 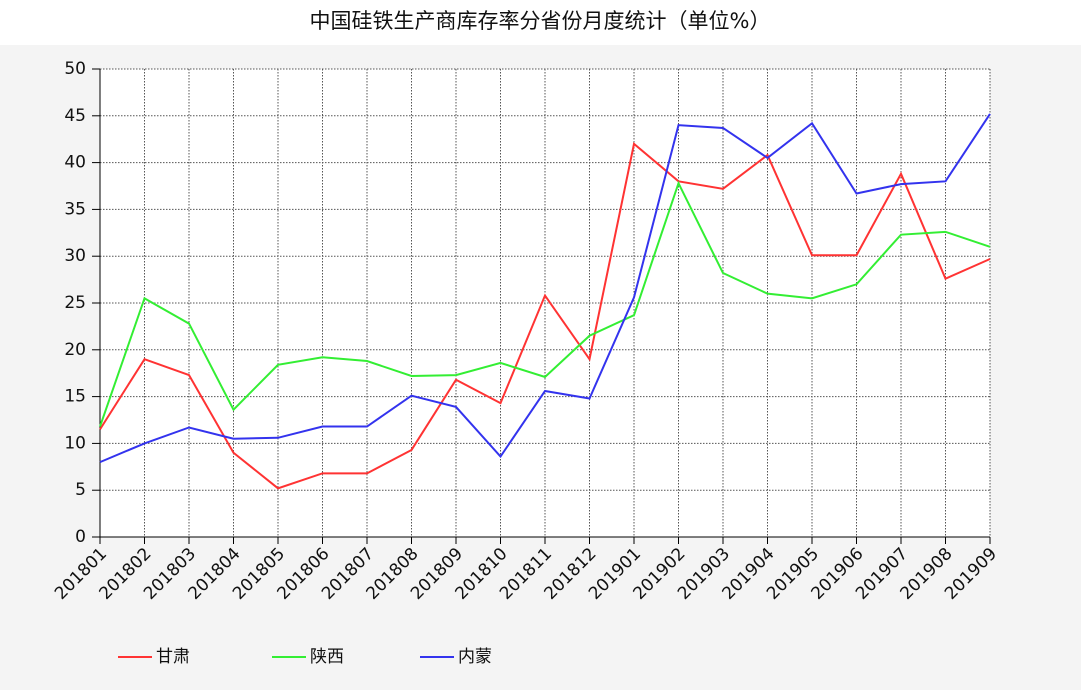 What do you see at coordinates (173, 657) in the screenshot?
I see `legend-label: 甘肃` at bounding box center [173, 657].